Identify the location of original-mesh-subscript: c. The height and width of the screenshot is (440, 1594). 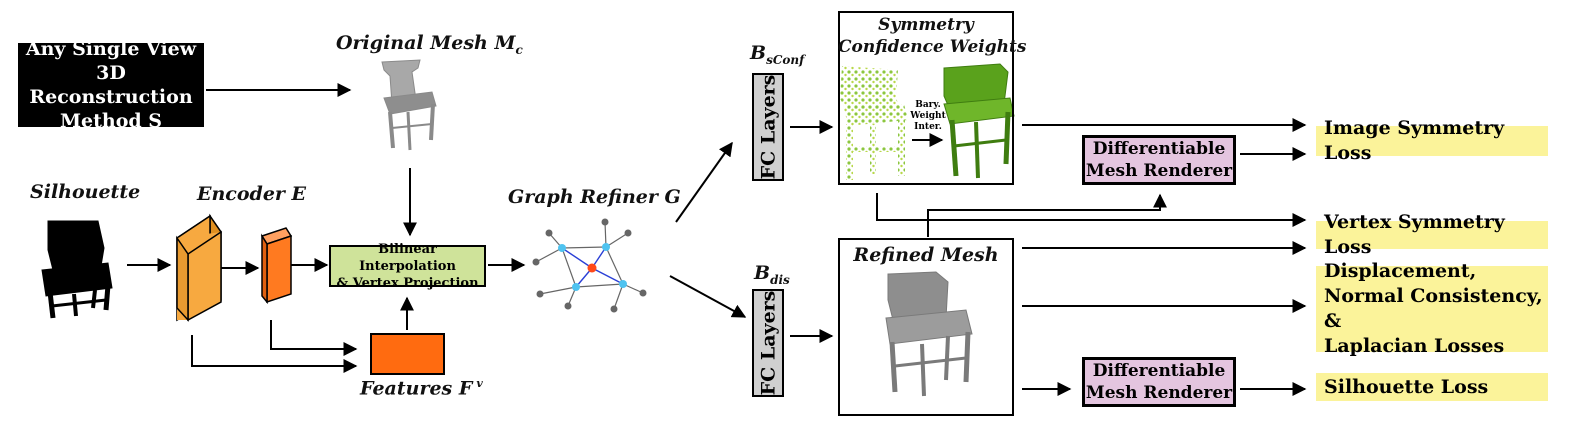
(519, 49).